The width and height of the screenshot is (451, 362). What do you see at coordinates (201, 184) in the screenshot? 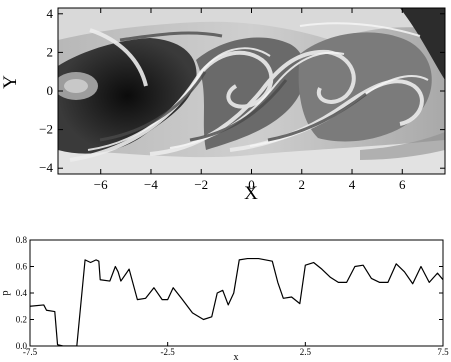
I see `field-x-tick-label: −2` at bounding box center [201, 184].